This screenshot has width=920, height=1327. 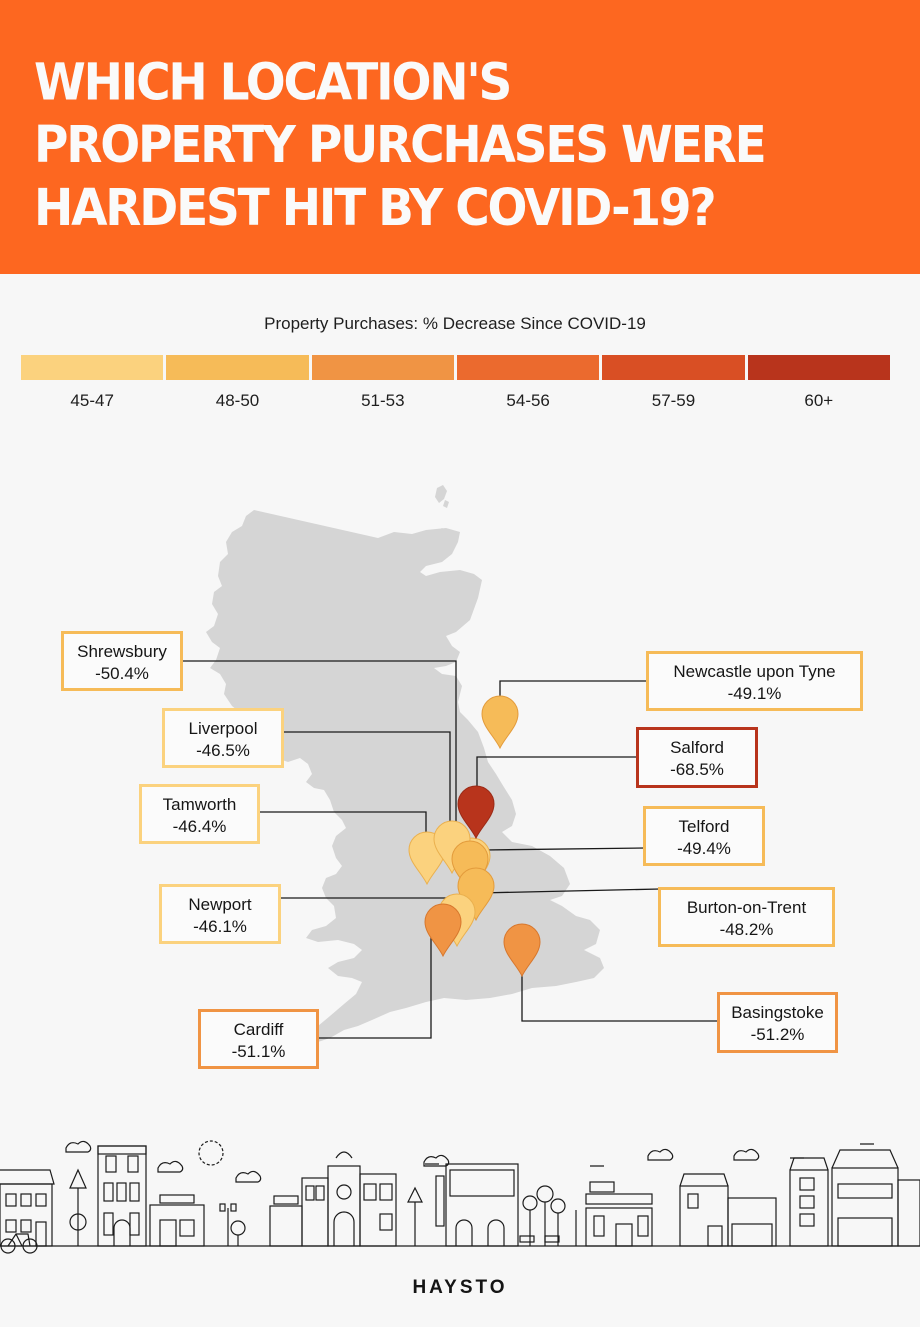 What do you see at coordinates (470, 867) in the screenshot?
I see `pin-shrewsbury` at bounding box center [470, 867].